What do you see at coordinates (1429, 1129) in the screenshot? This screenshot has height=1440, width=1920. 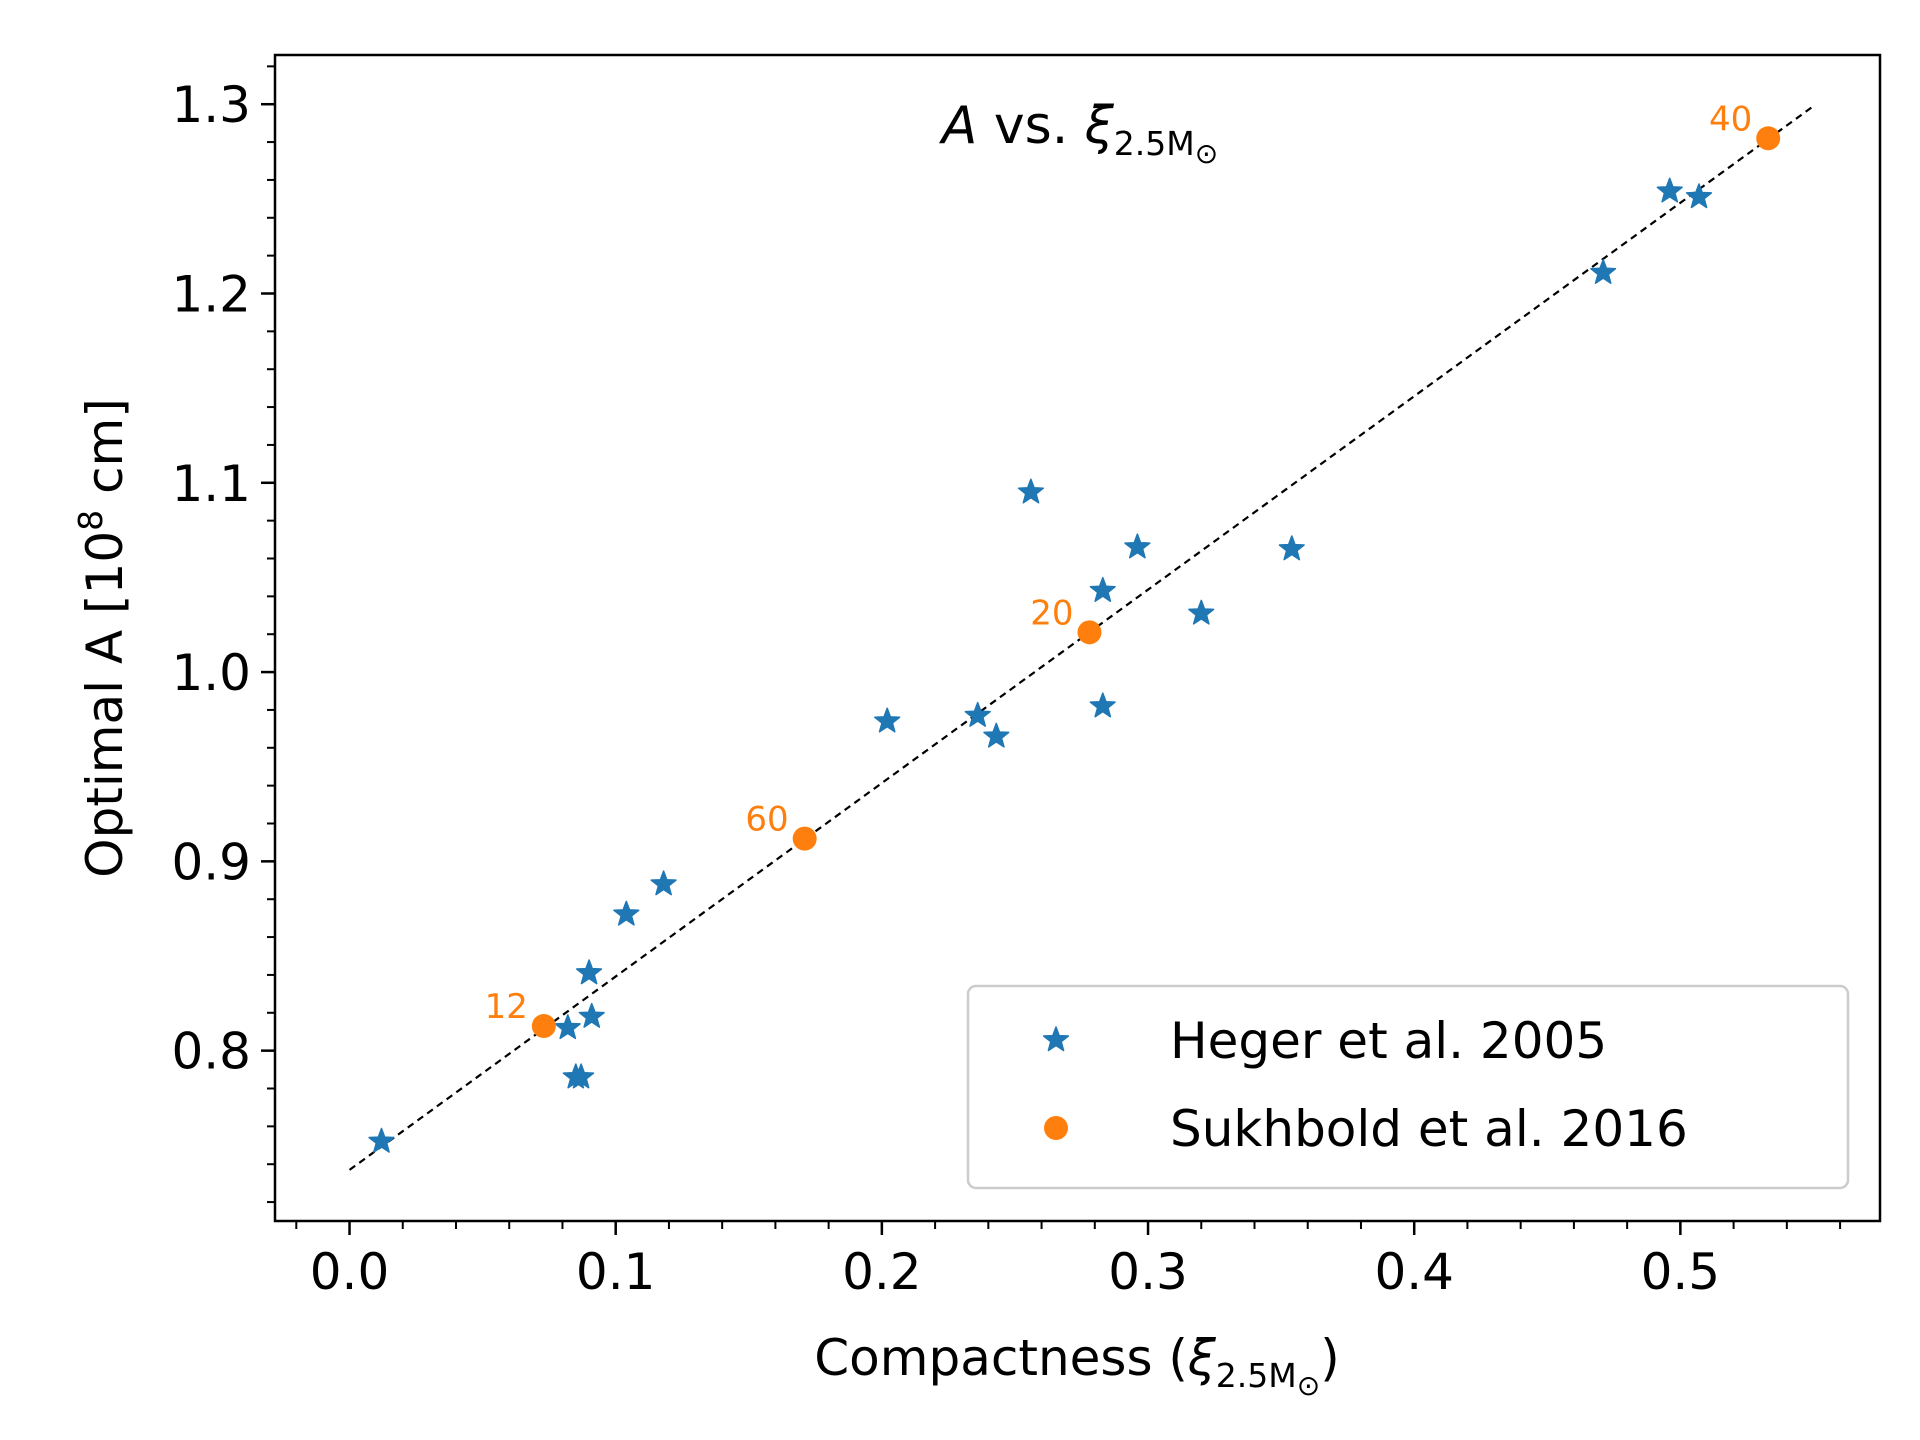 I see `legend-label-sukhbold: Sukhbold et al. 2016` at bounding box center [1429, 1129].